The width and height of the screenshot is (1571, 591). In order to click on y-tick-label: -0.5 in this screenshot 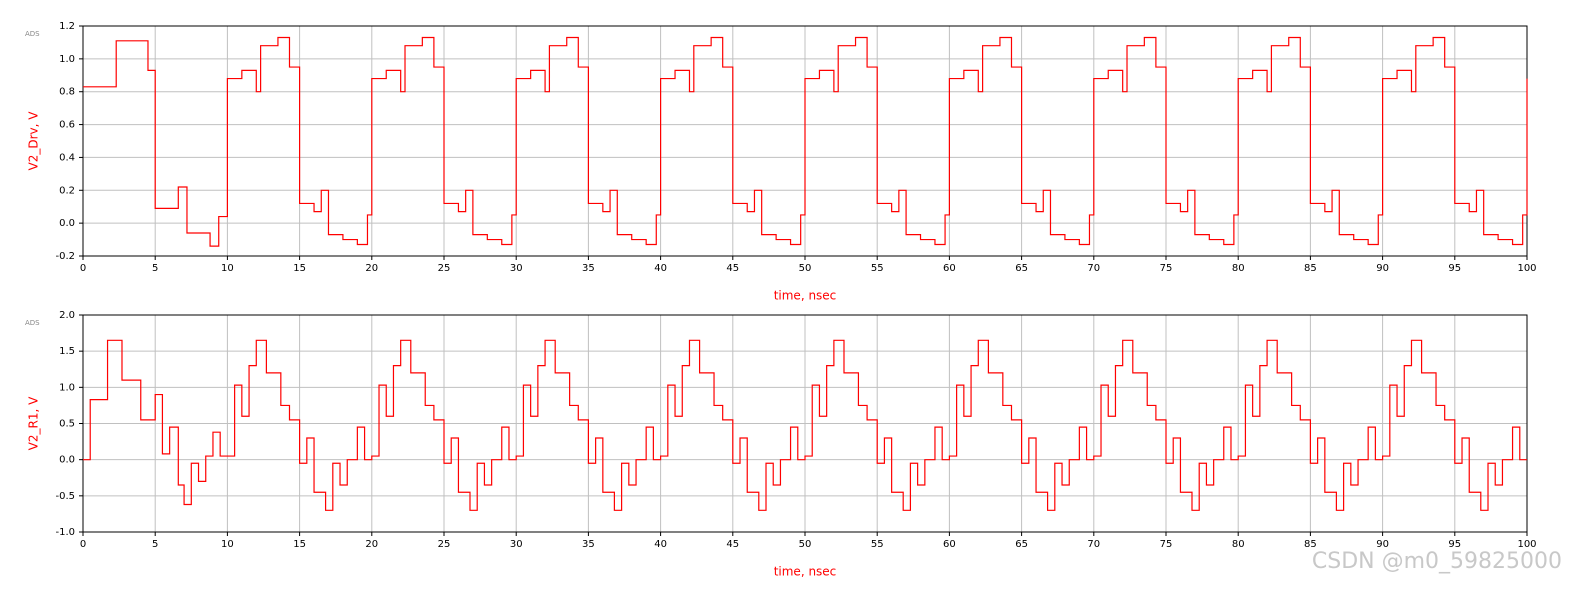, I will do `click(65, 496)`.